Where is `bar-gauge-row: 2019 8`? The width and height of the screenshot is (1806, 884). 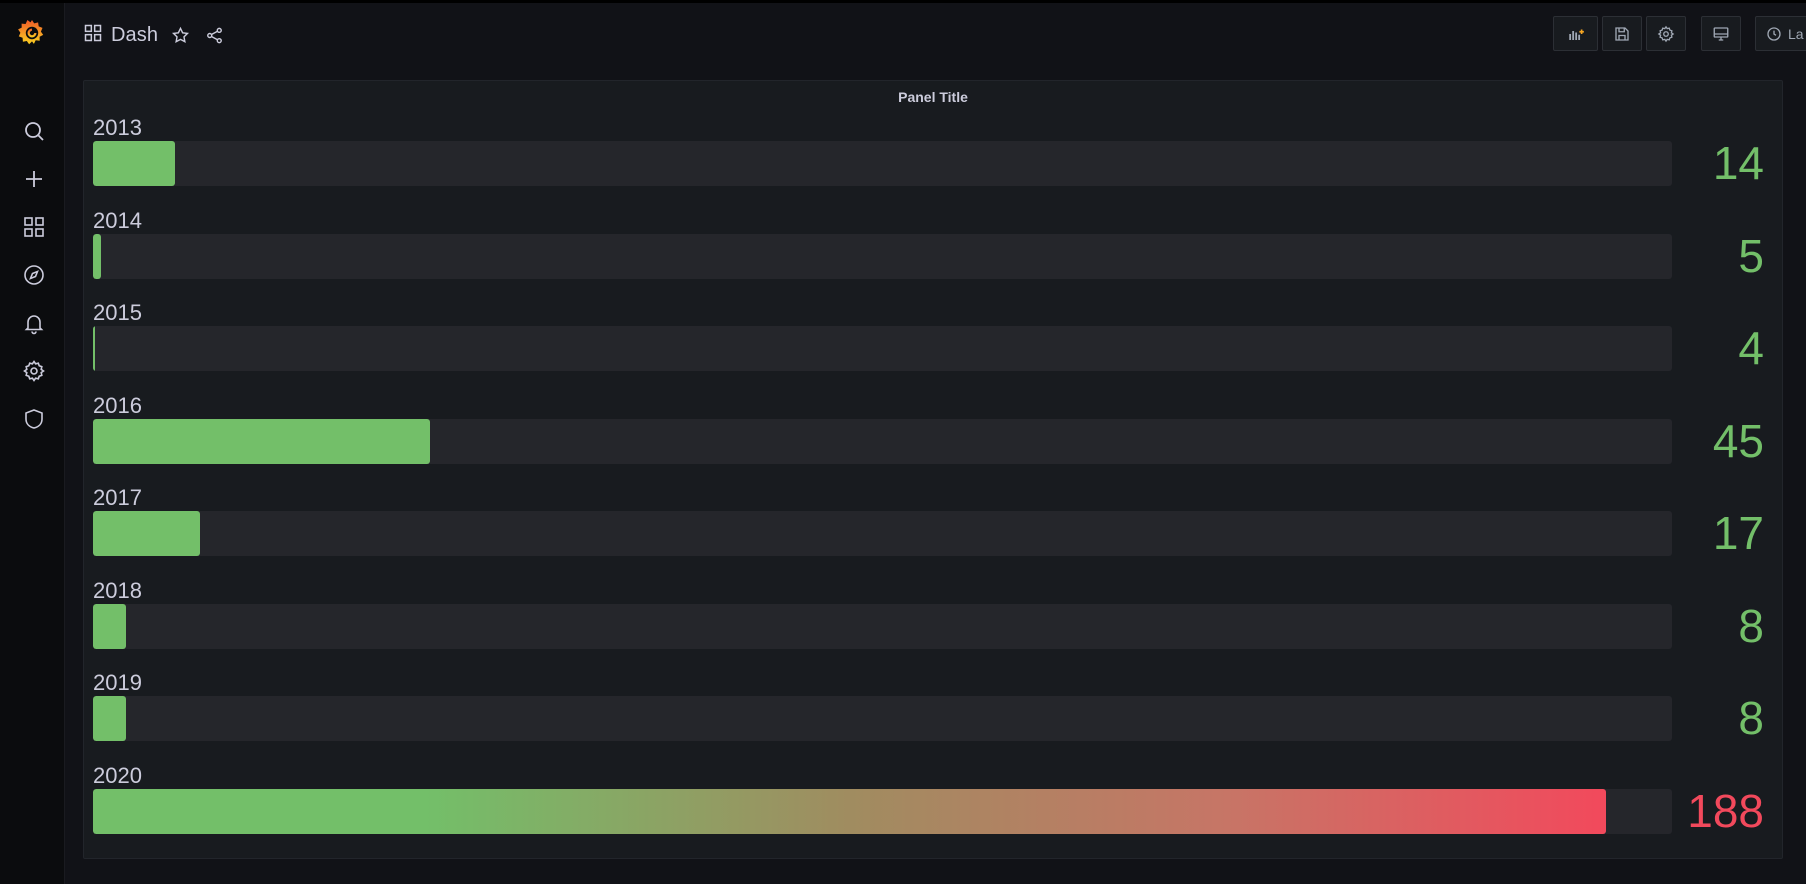 bar-gauge-row: 2019 8 is located at coordinates (933, 716).